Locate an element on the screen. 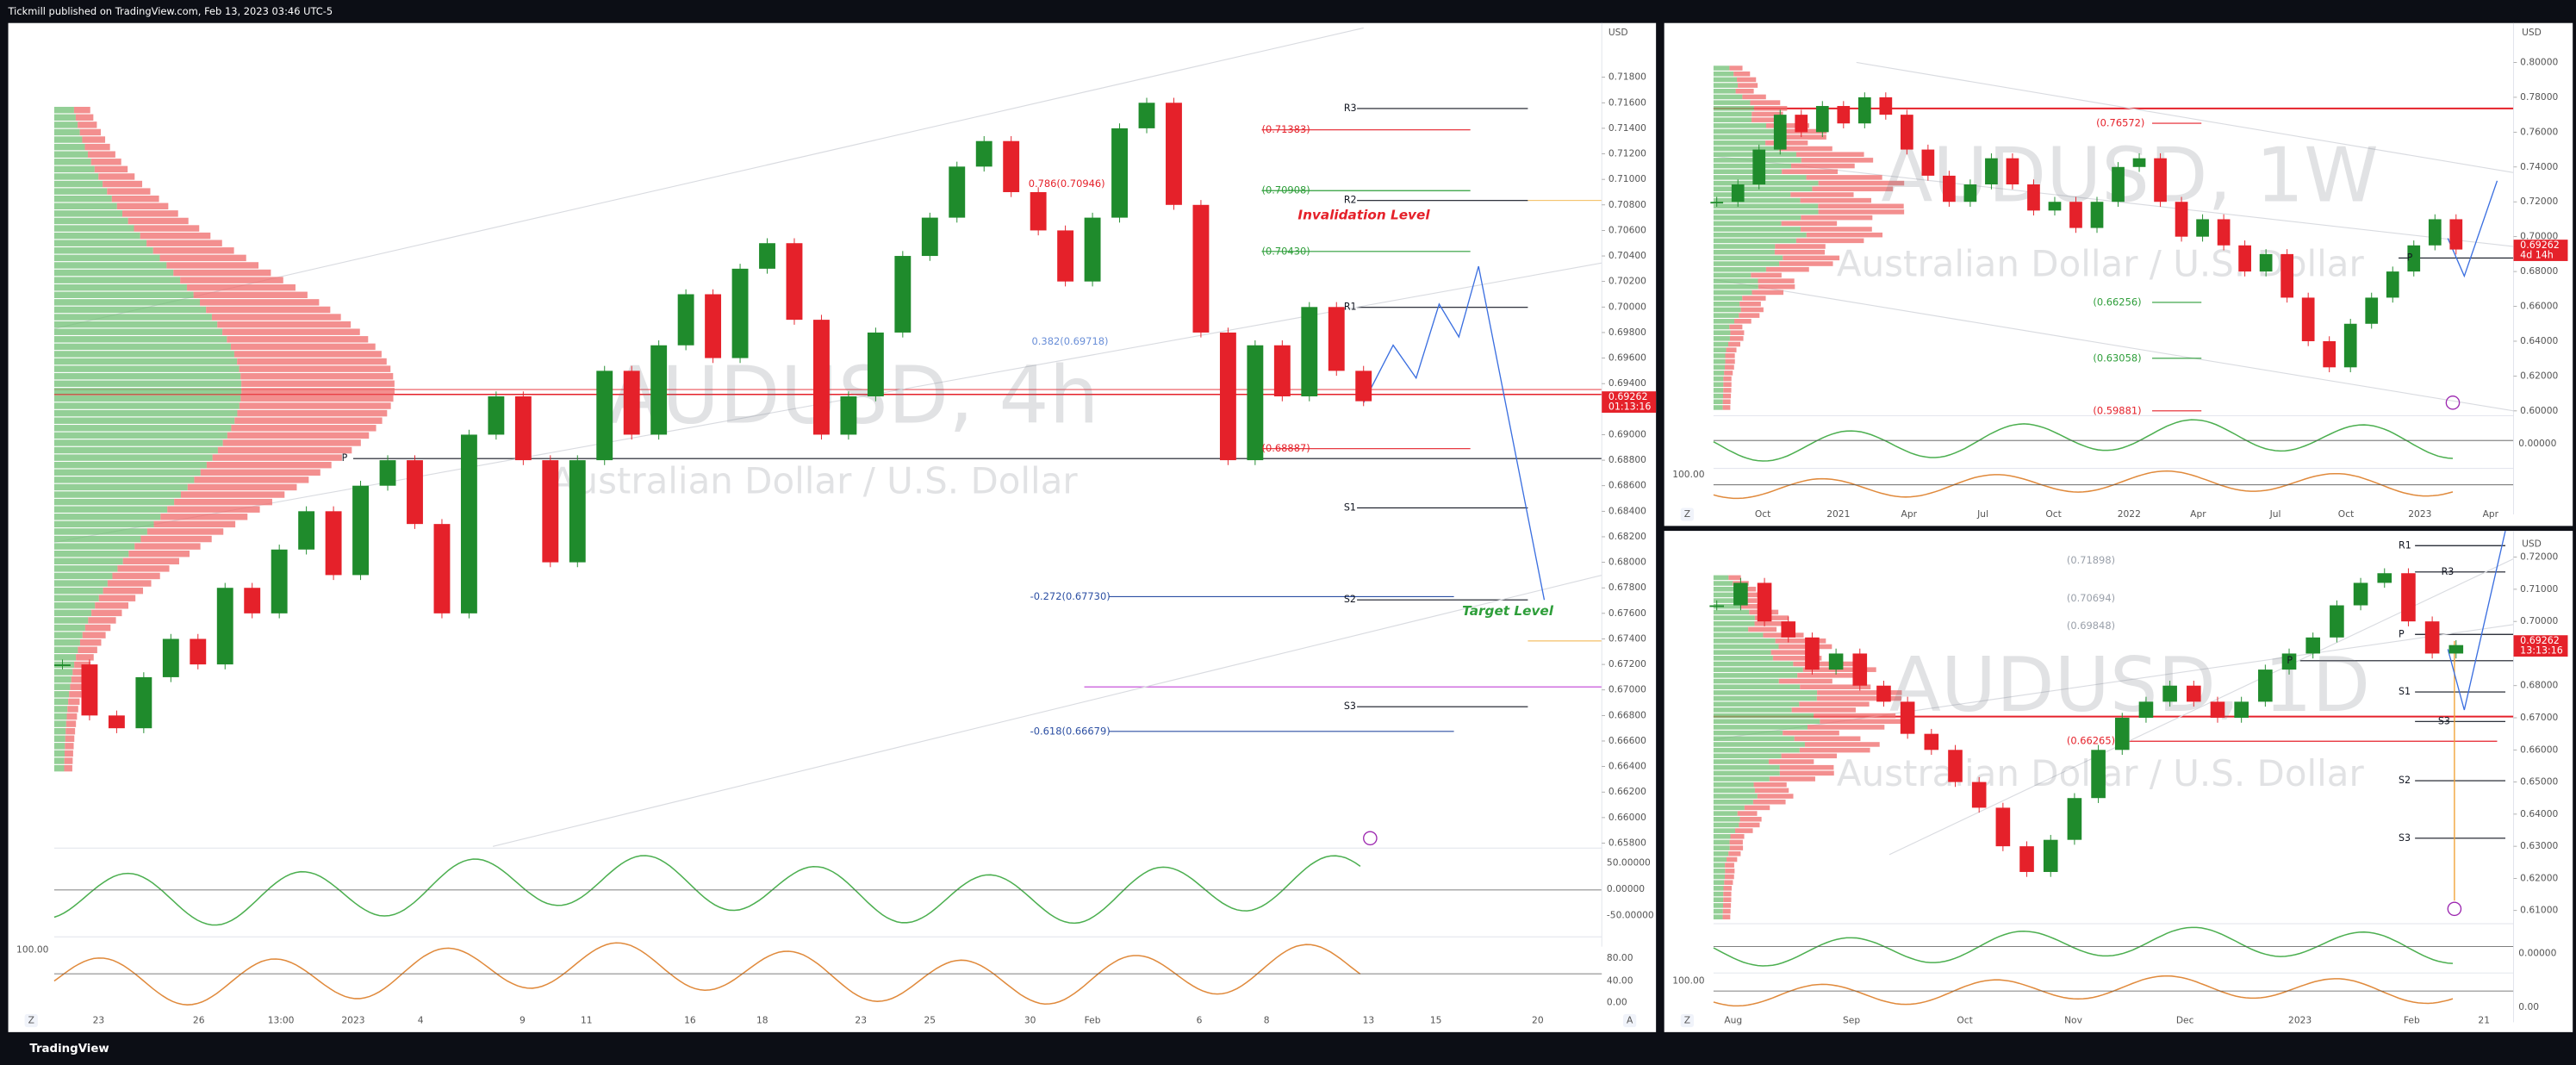  x-tick-label: 15 is located at coordinates (1436, 1019).